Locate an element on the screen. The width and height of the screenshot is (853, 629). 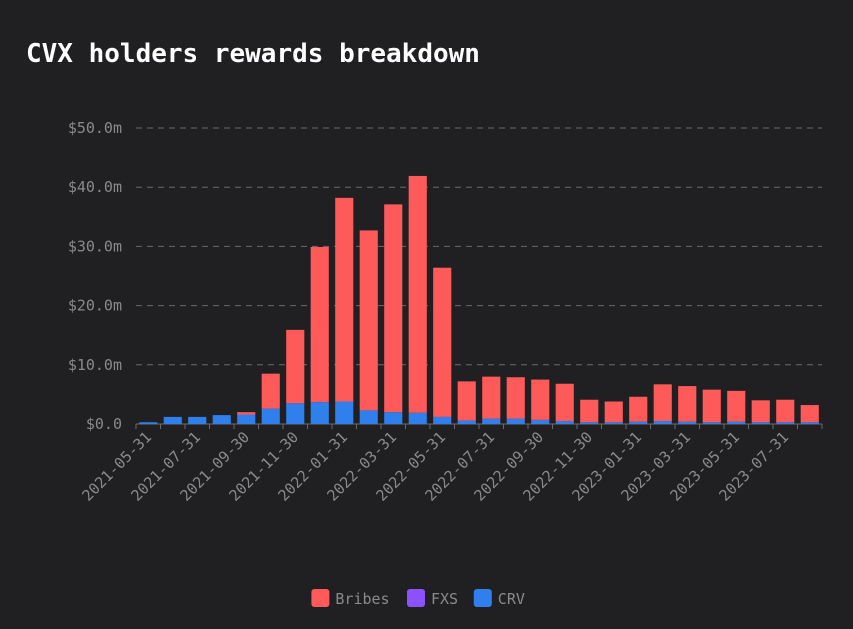
y-tick-label: $30.0m is located at coordinates (95, 246).